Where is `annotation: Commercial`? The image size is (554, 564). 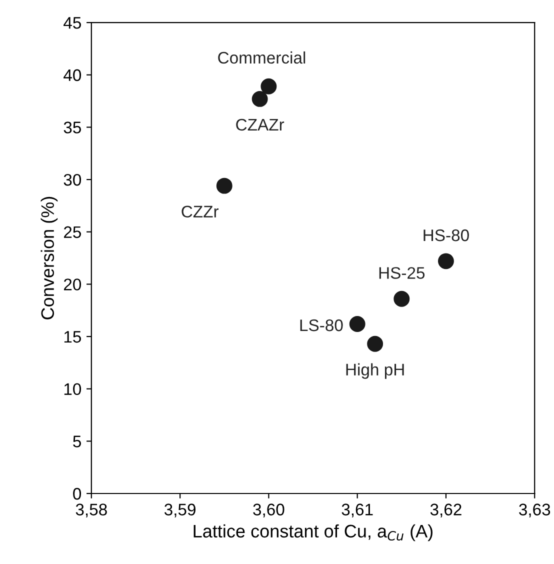 annotation: Commercial is located at coordinates (262, 57).